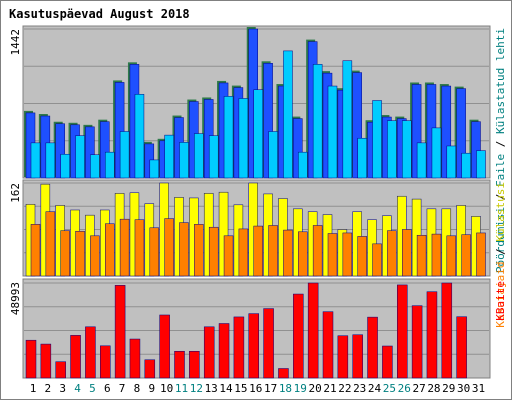 This screenshot has width=512, height=400. What do you see at coordinates (404, 388) in the screenshot?
I see `x-tick-26: 26` at bounding box center [404, 388].